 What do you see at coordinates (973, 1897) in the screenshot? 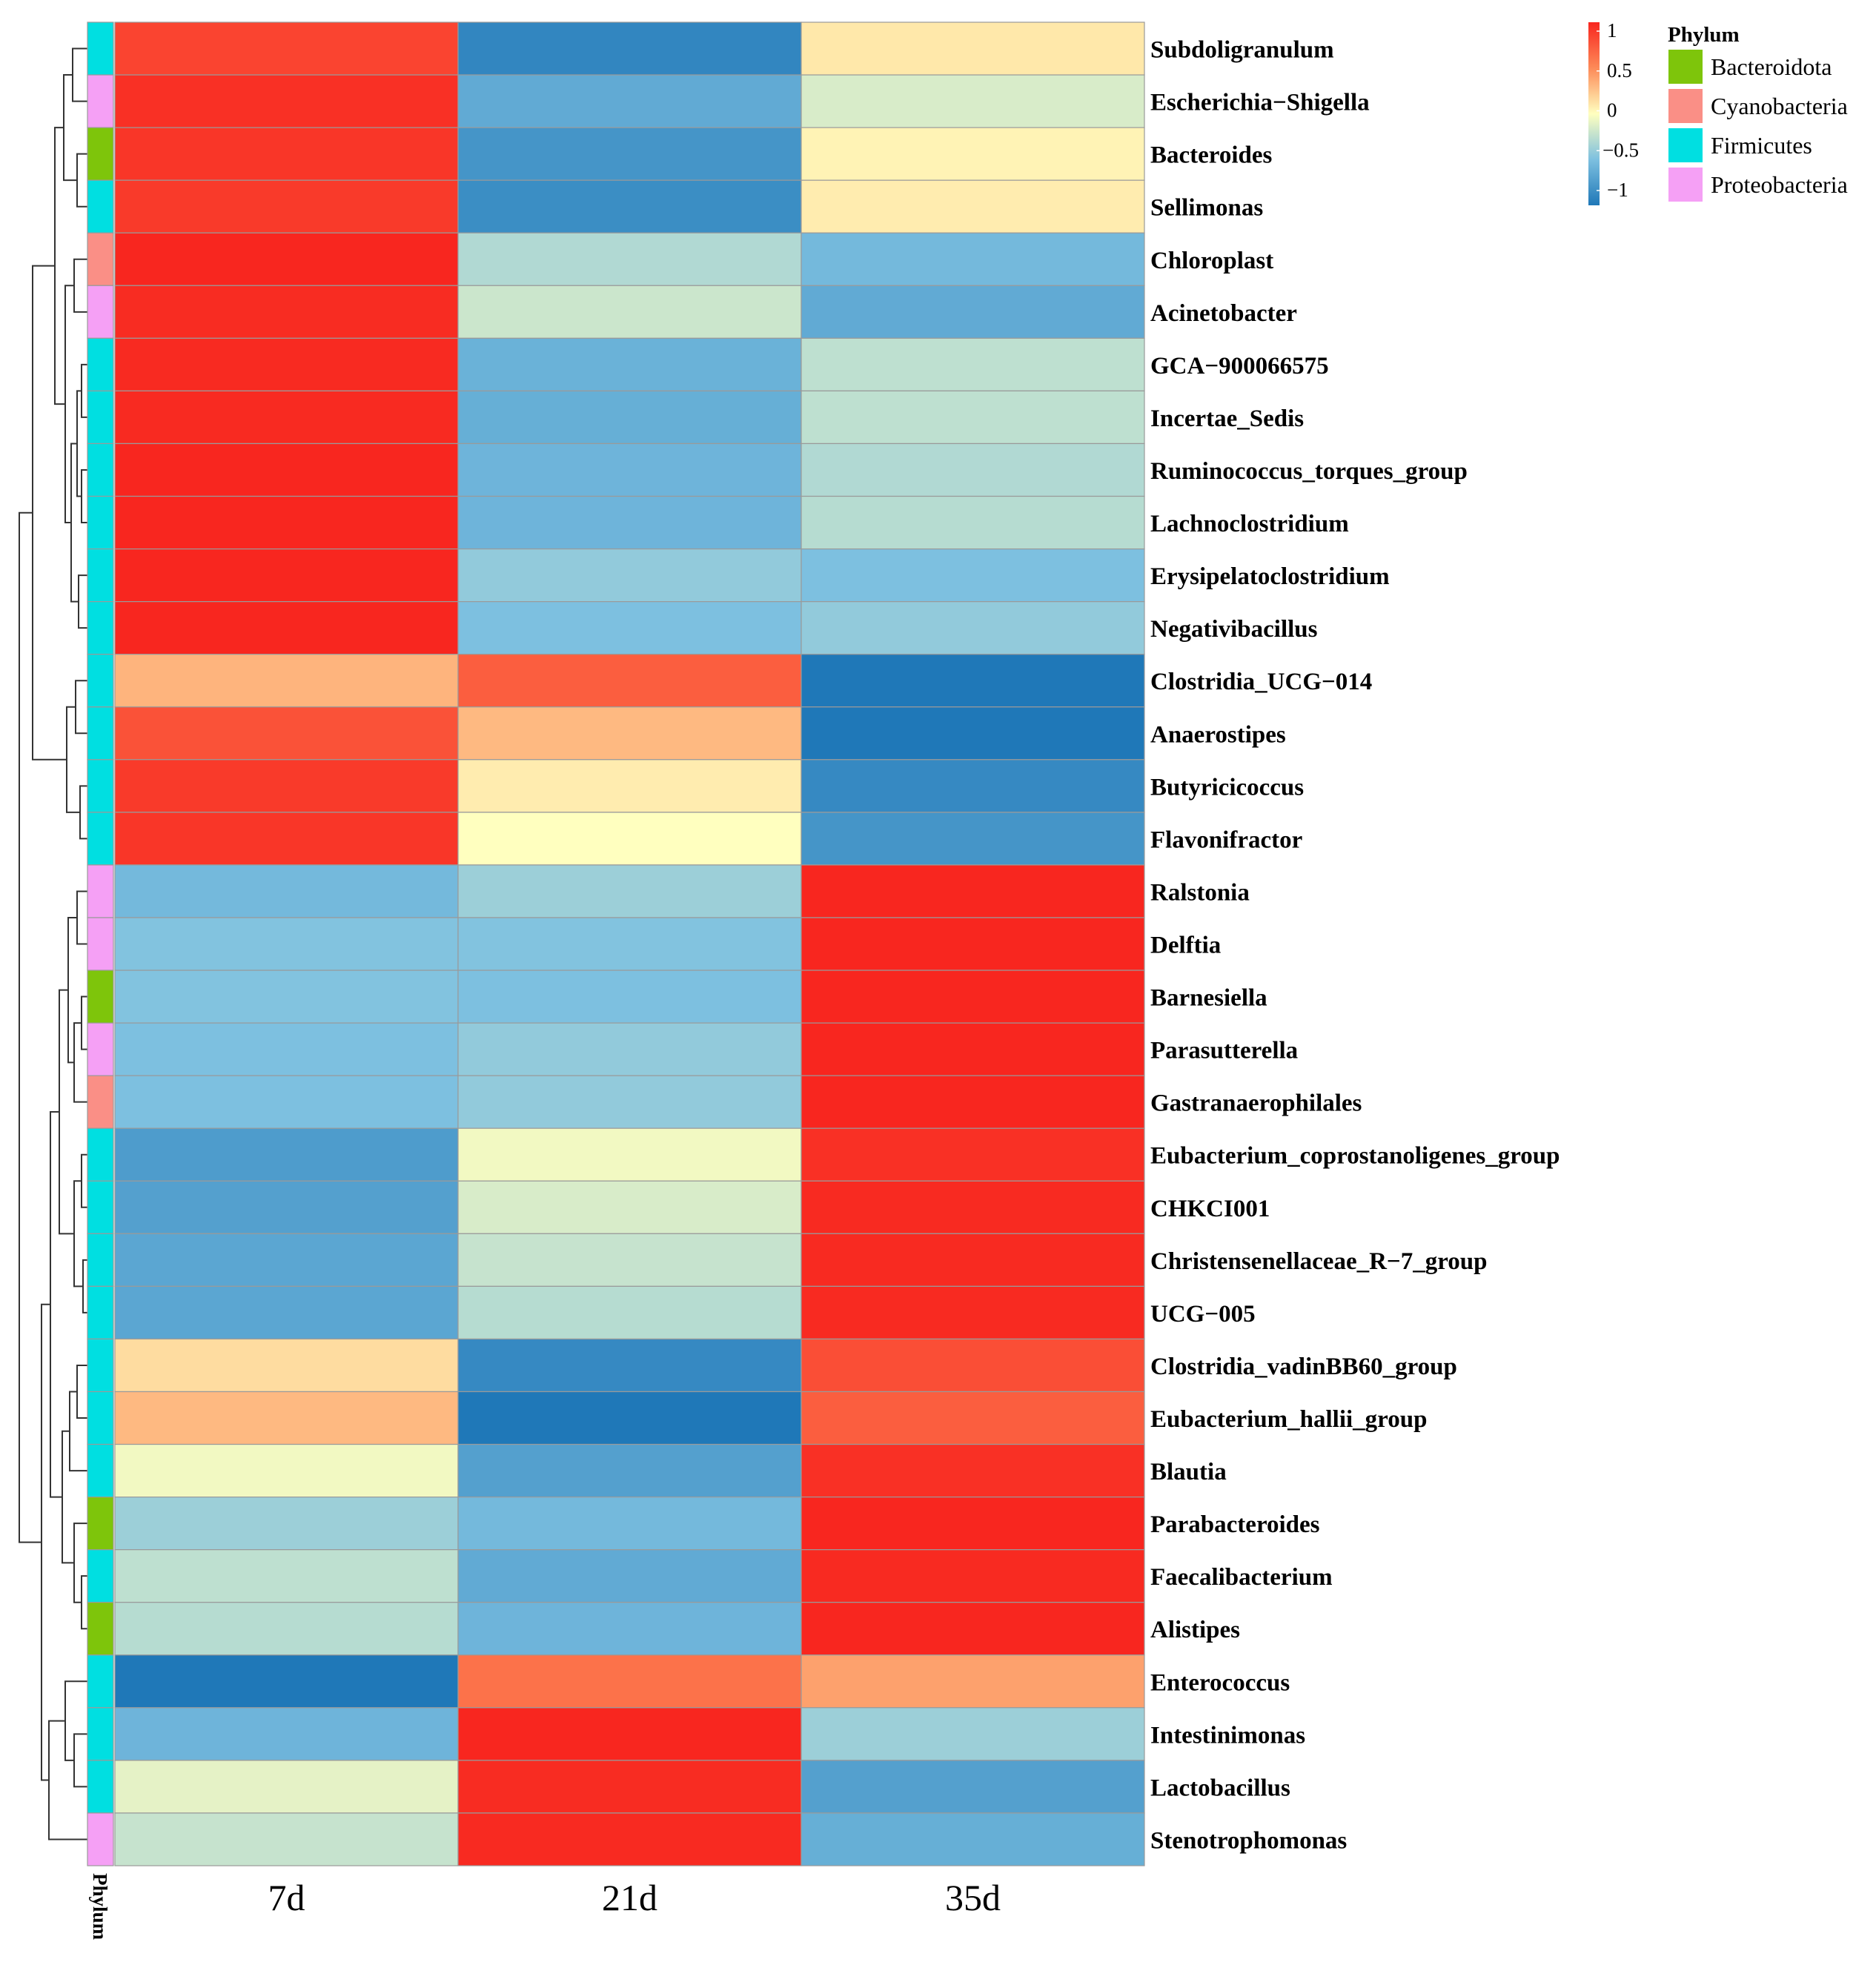
I see `column-label: 35d` at bounding box center [973, 1897].